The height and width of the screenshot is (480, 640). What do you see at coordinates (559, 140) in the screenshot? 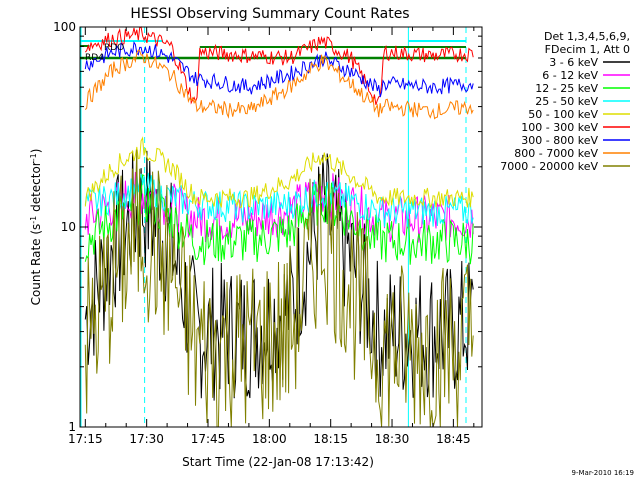
I see `legend-label-6: 300 - 800 keV` at bounding box center [559, 140].